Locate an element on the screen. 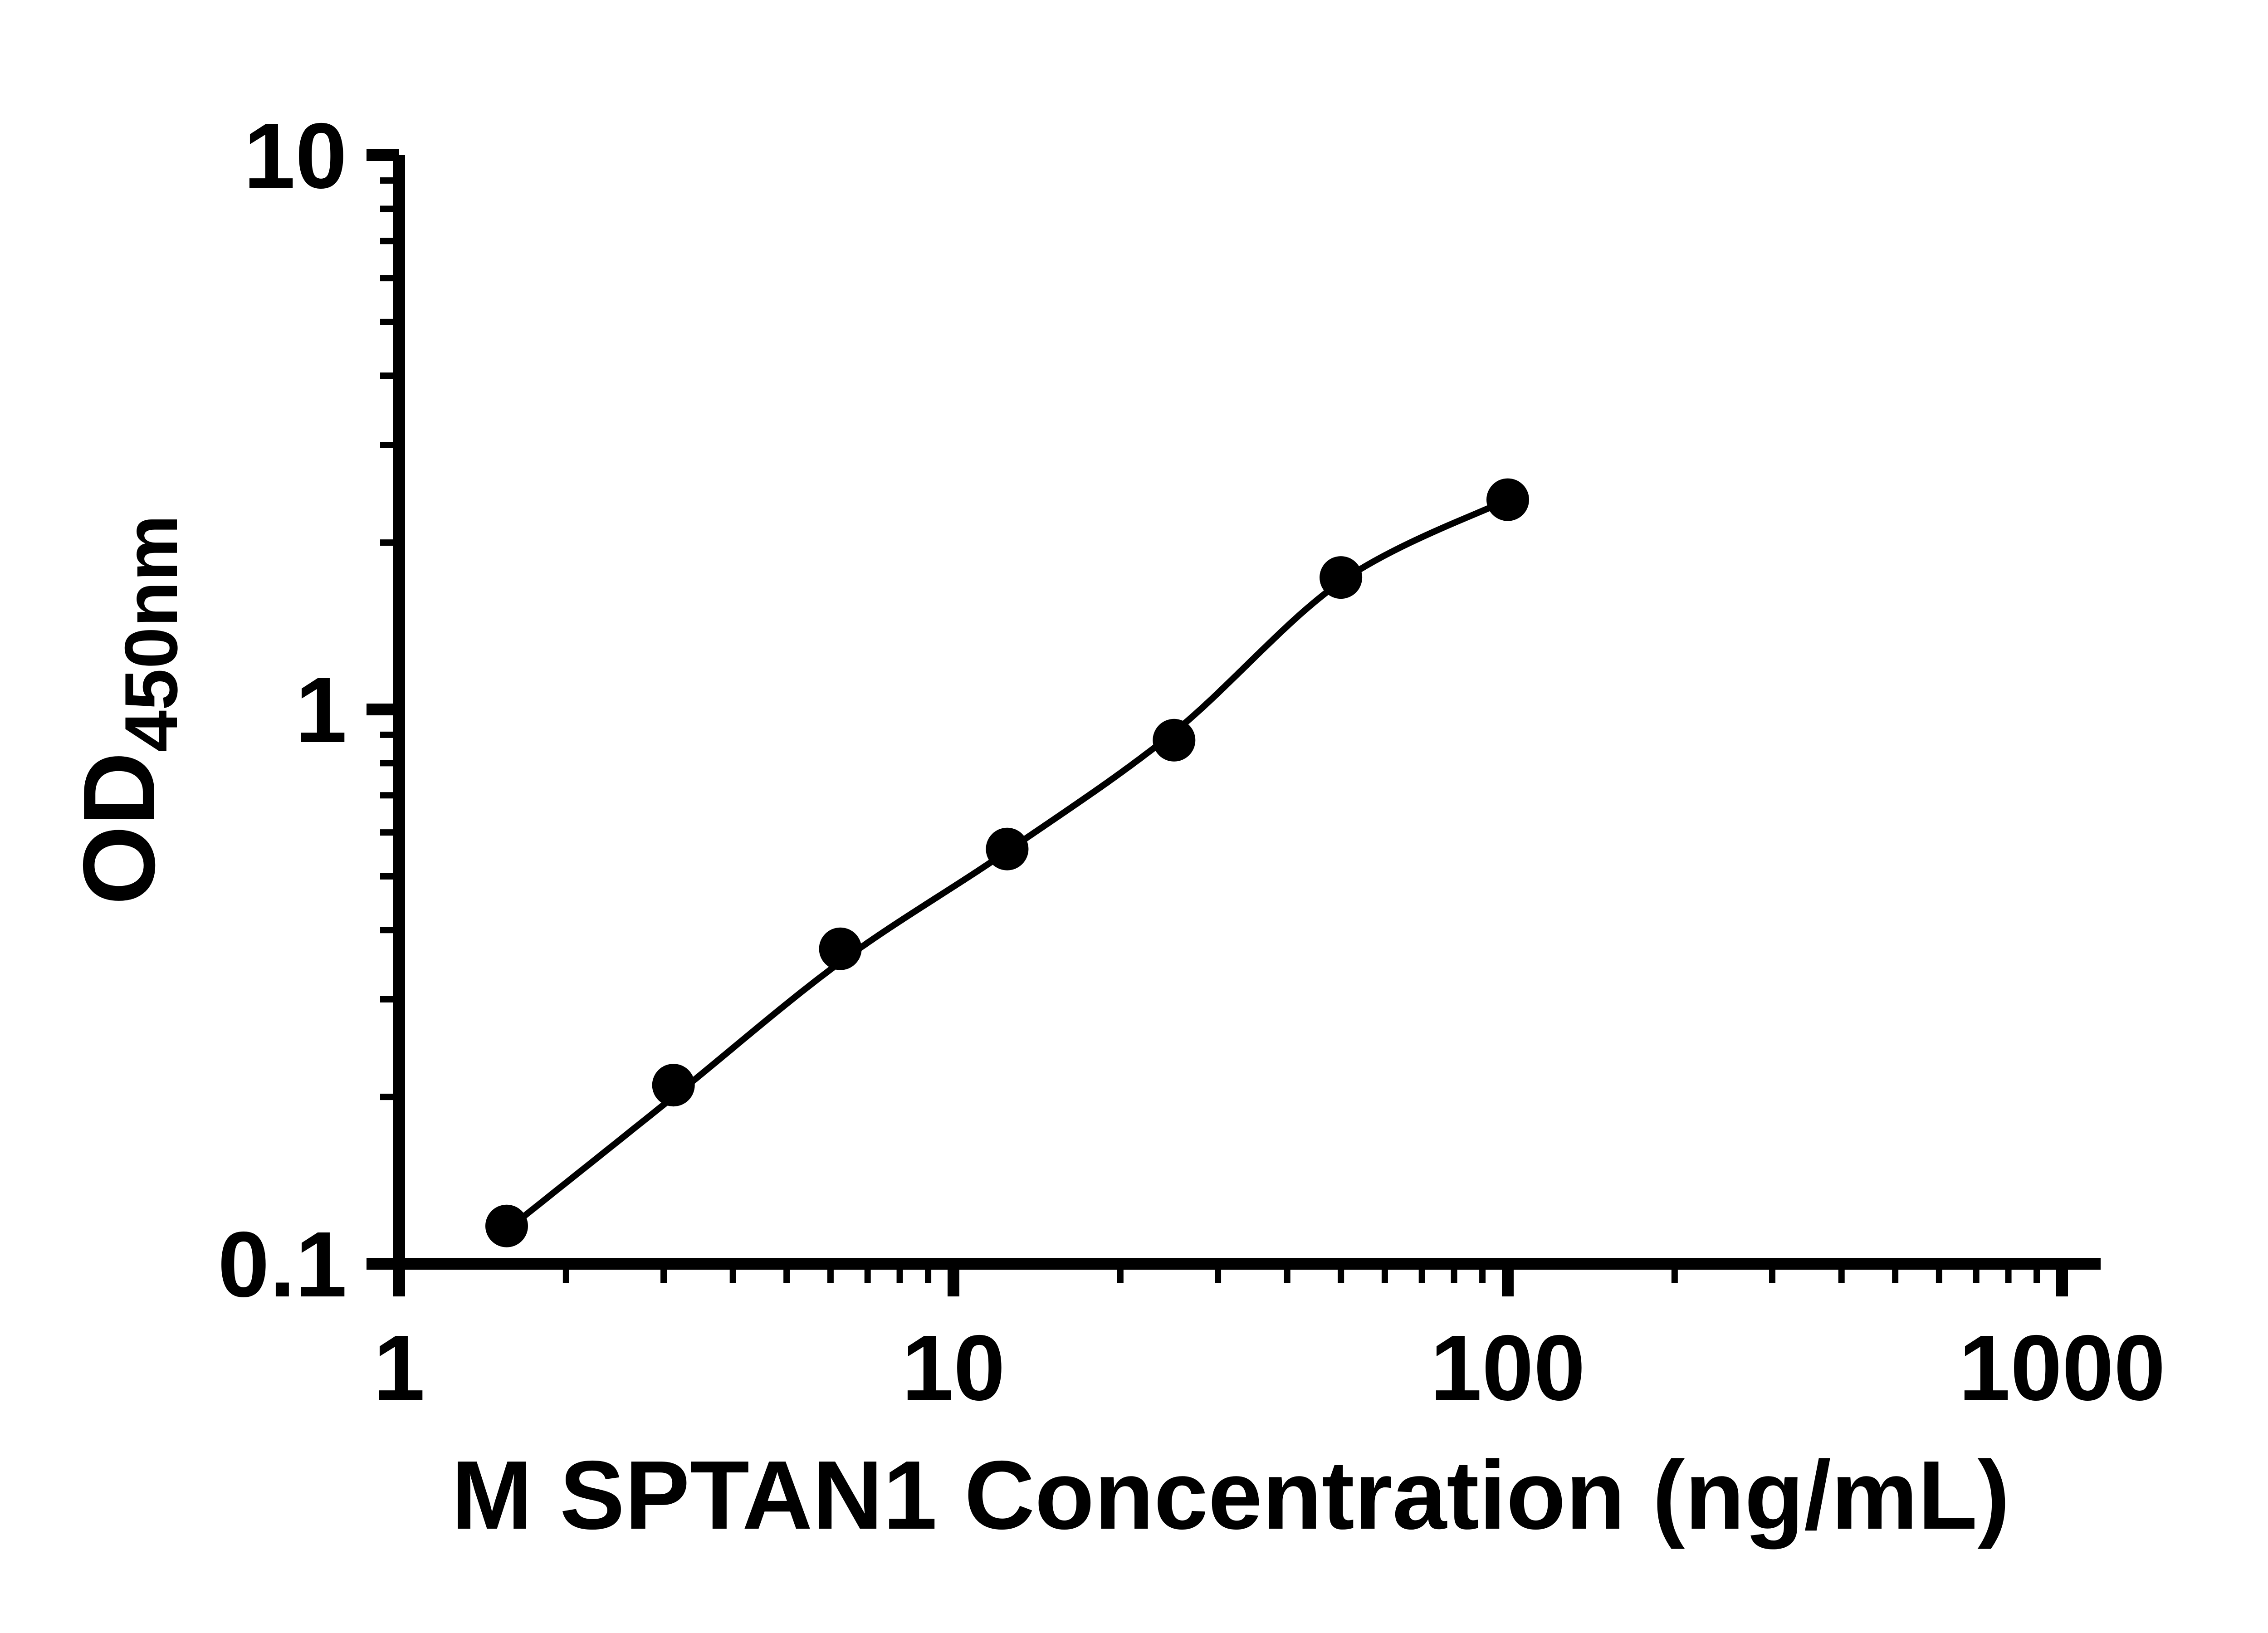 The image size is (2268, 1633). x-tick-label: 10 is located at coordinates (953, 1368).